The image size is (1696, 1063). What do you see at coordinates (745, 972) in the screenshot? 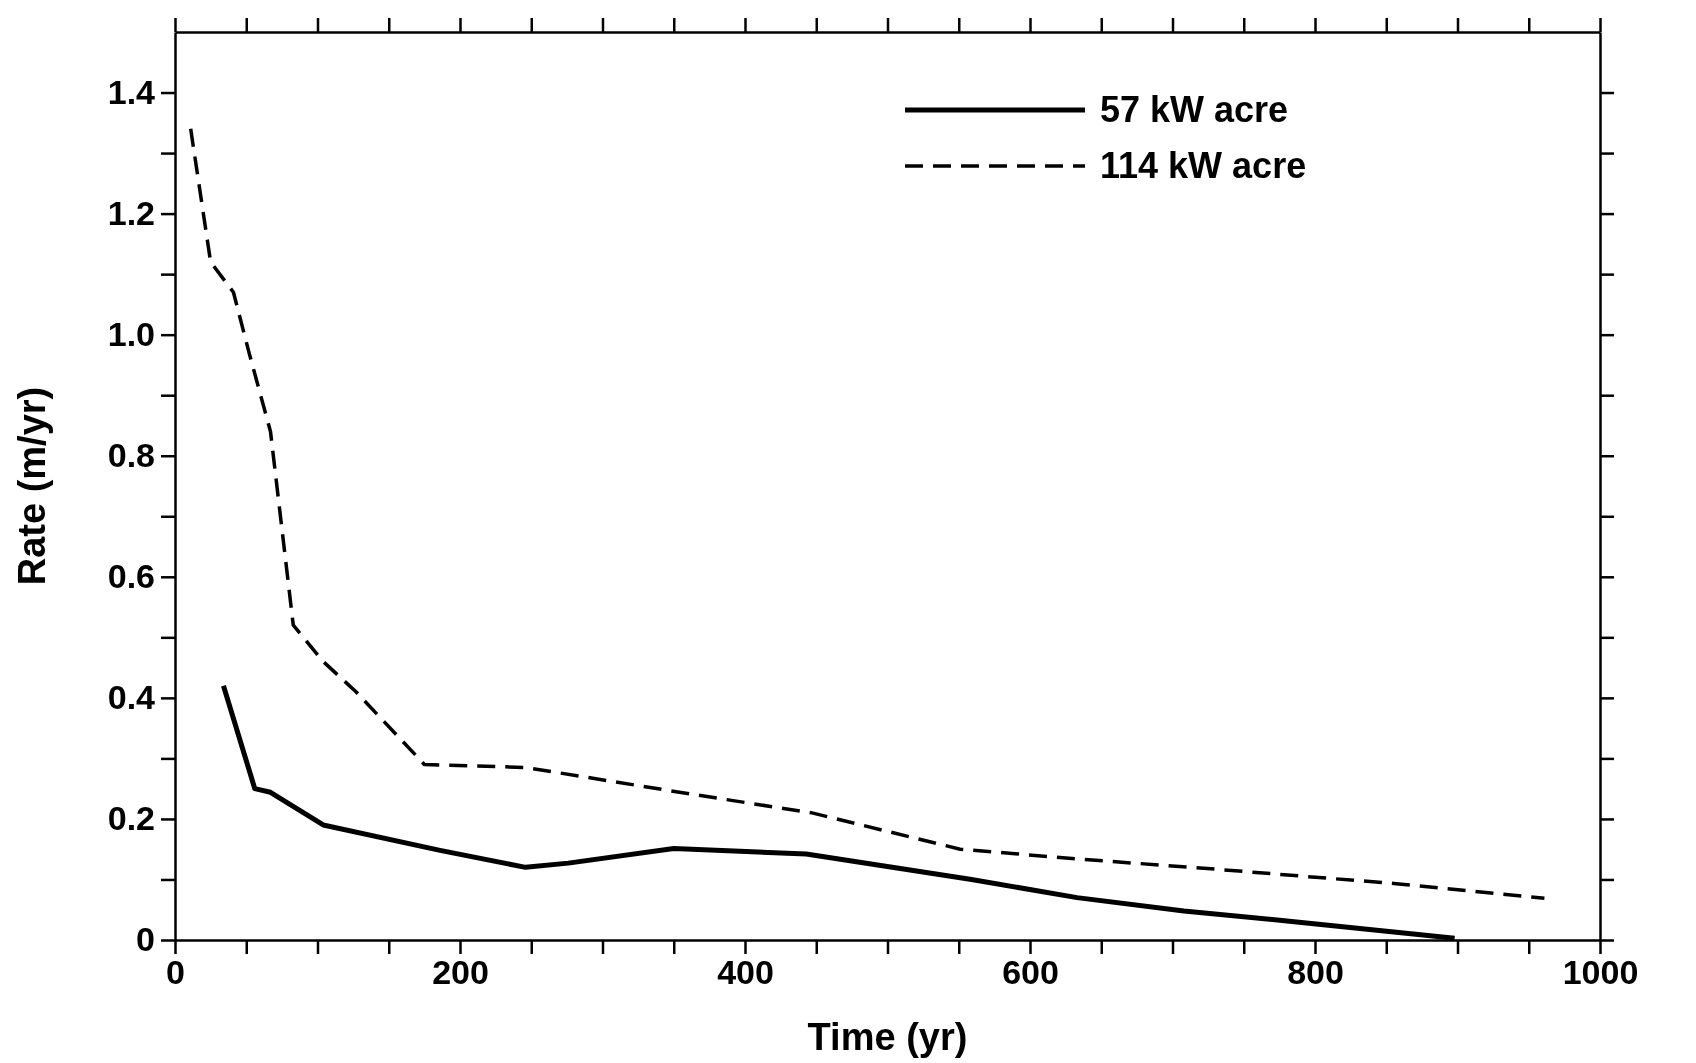
I see `x-tick-label: 400` at bounding box center [745, 972].